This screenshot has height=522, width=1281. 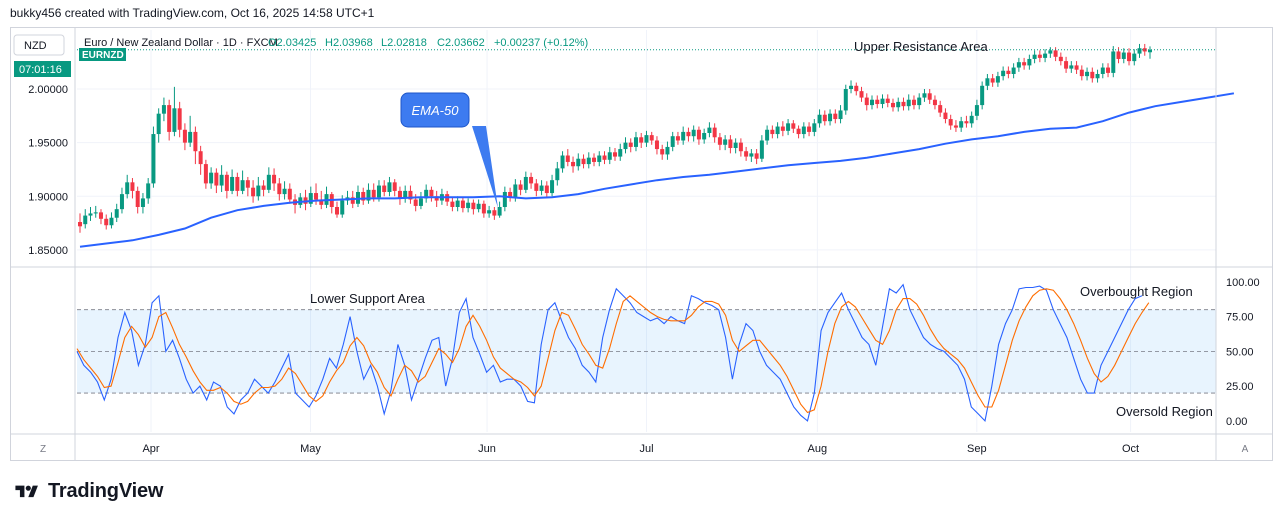 I want to click on stochastic-tick-label: 100.00, so click(x=1243, y=283).